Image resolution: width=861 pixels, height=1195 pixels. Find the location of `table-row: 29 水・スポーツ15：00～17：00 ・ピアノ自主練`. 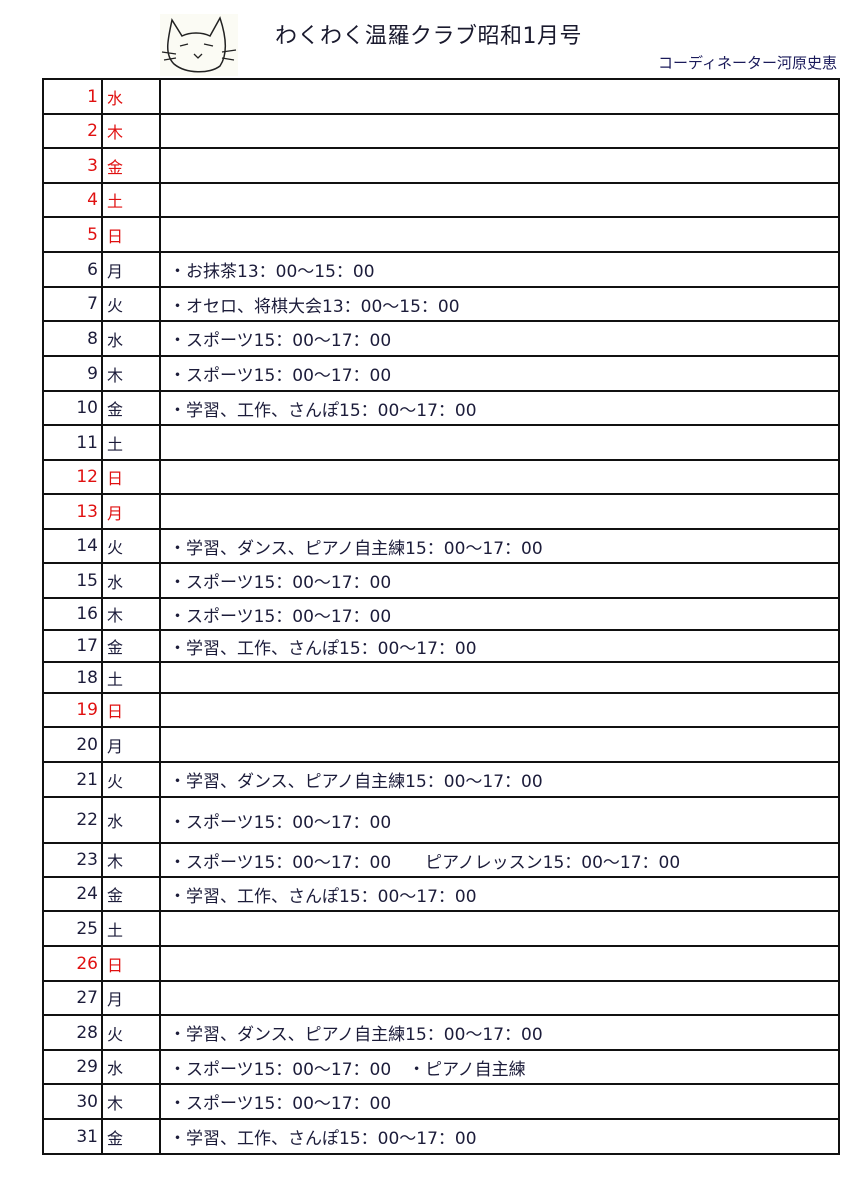

table-row: 29 水・スポーツ15：00～17：00 ・ピアノ自主練 is located at coordinates (441, 1067).